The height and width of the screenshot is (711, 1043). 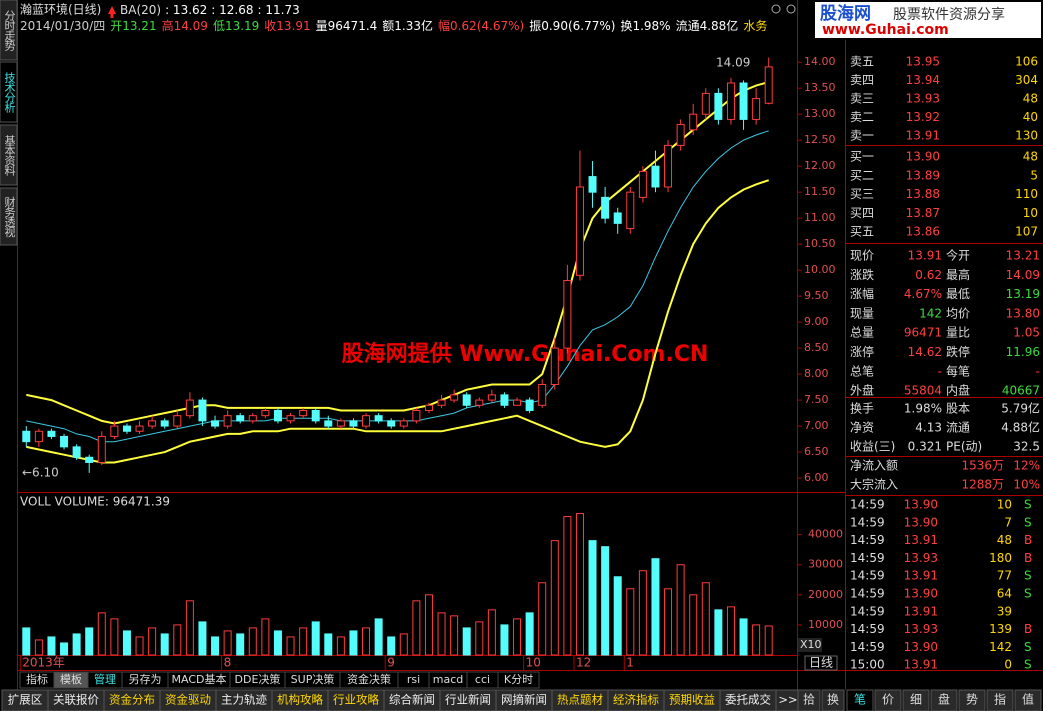 I want to click on tick-price: 13.93, so click(x=921, y=629).